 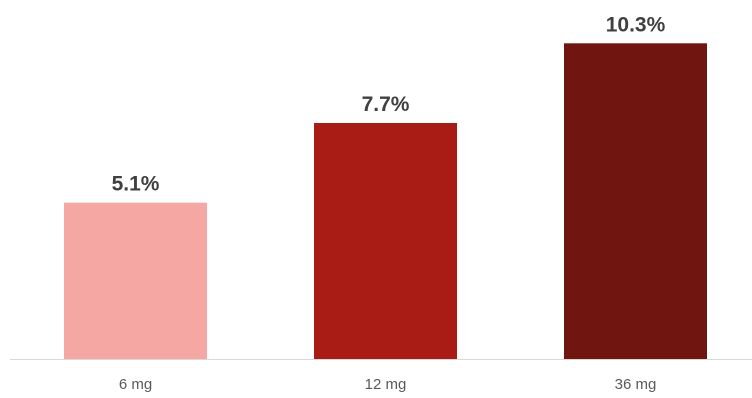 I want to click on x-tick-label-group: 6 mg 12 mg 36 mg, so click(x=388, y=384).